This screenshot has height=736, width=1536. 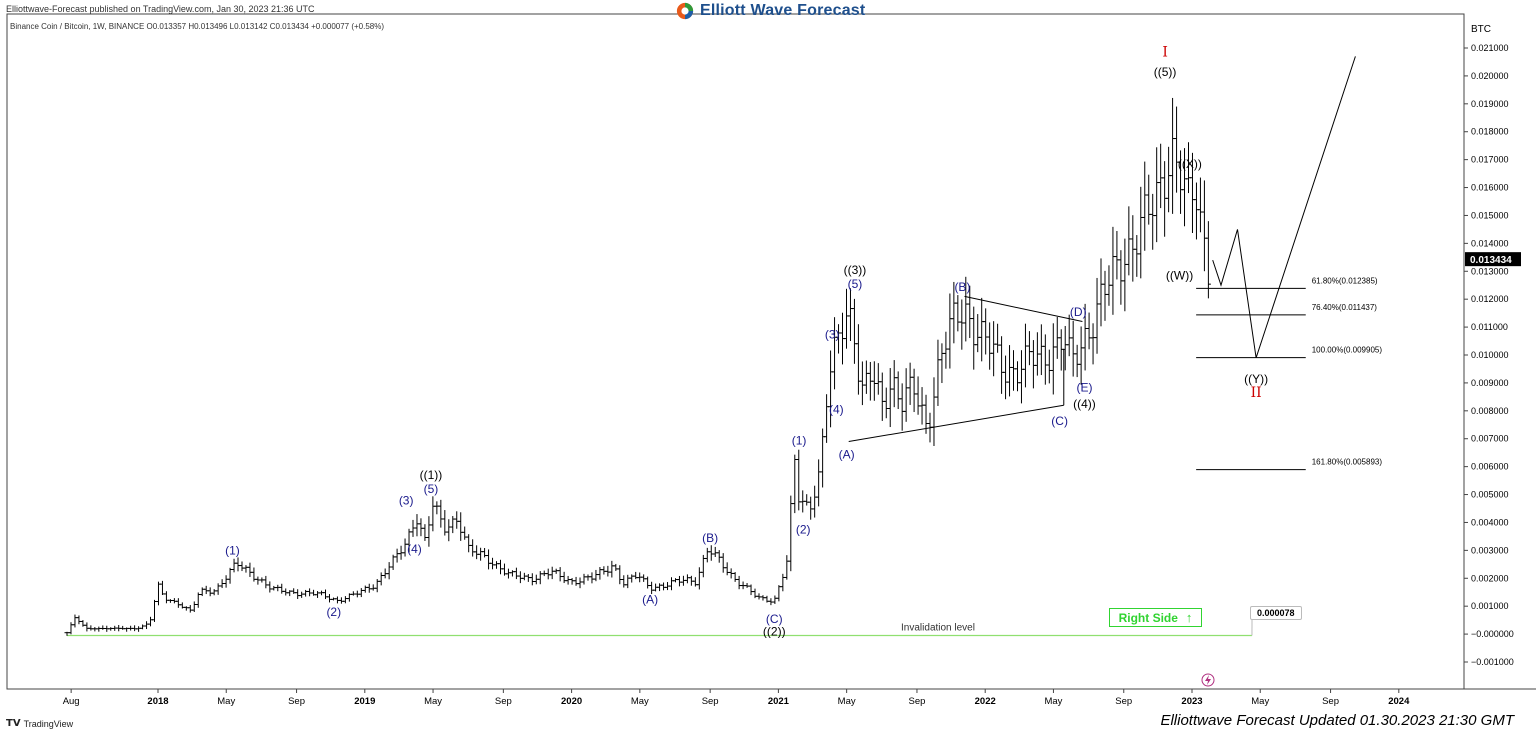 I want to click on wave-label: ((4)), so click(x=1084, y=404).